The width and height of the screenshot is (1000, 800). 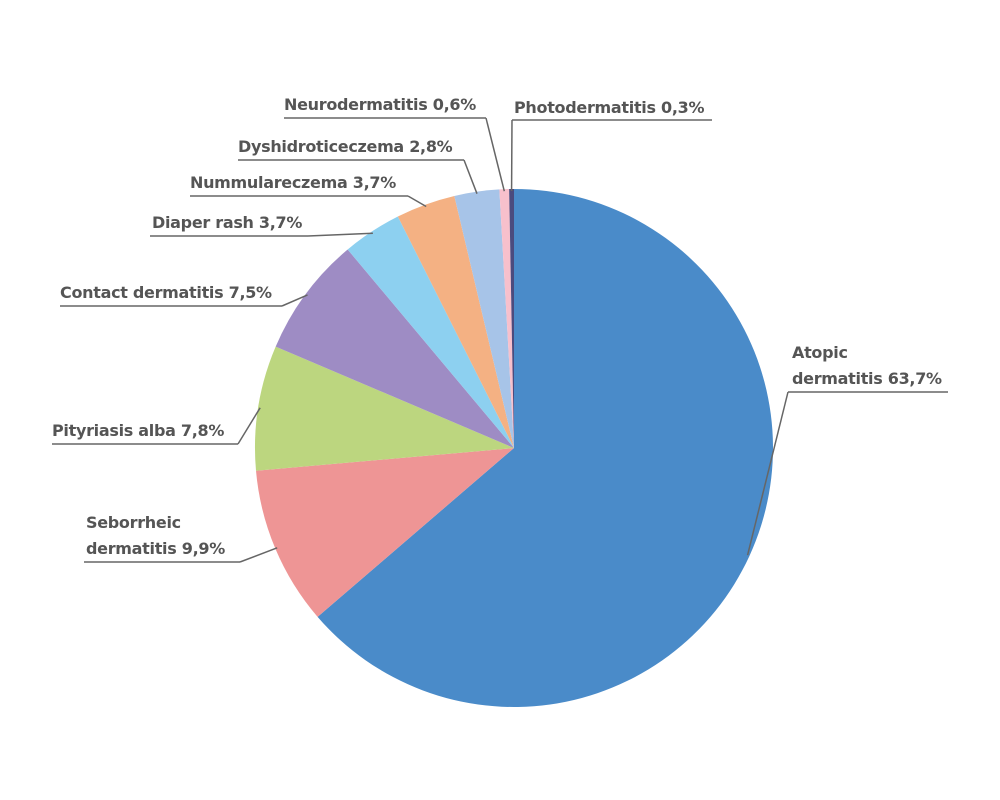 I want to click on value-label: 0,6%, so click(x=454, y=104).